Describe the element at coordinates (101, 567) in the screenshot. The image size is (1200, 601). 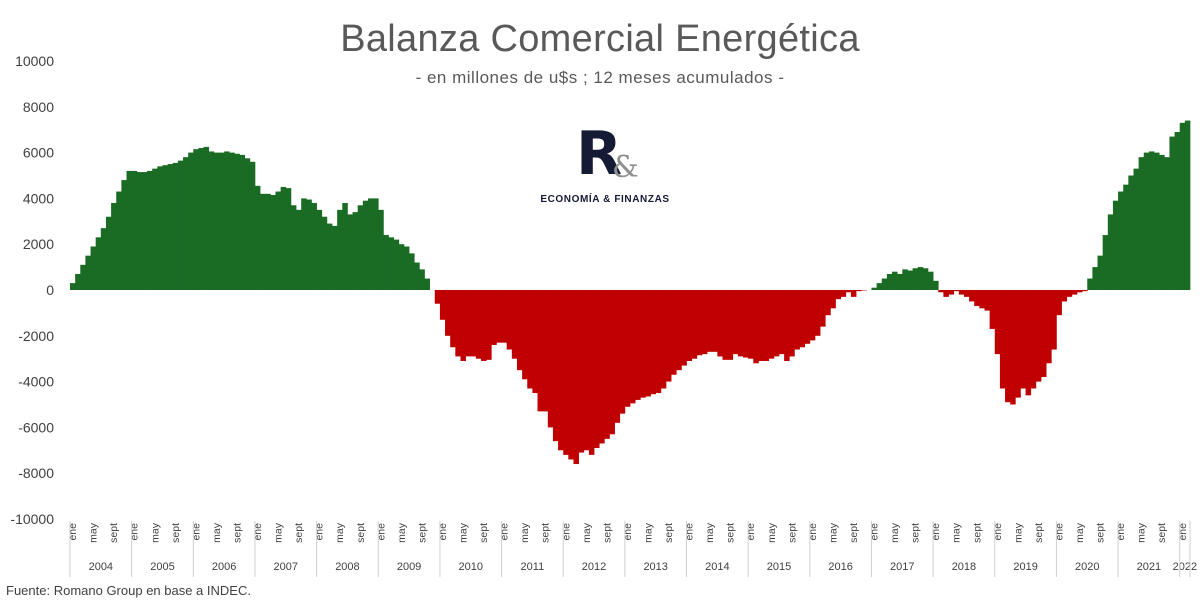
I see `x-year-label: 2004` at that location.